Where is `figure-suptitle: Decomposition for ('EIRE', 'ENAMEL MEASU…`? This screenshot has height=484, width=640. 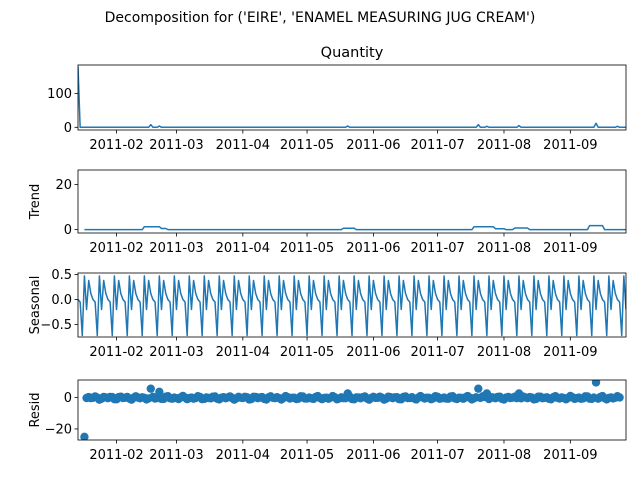
figure-suptitle: Decomposition for ('EIRE', 'ENAMEL MEASU… is located at coordinates (320, 18).